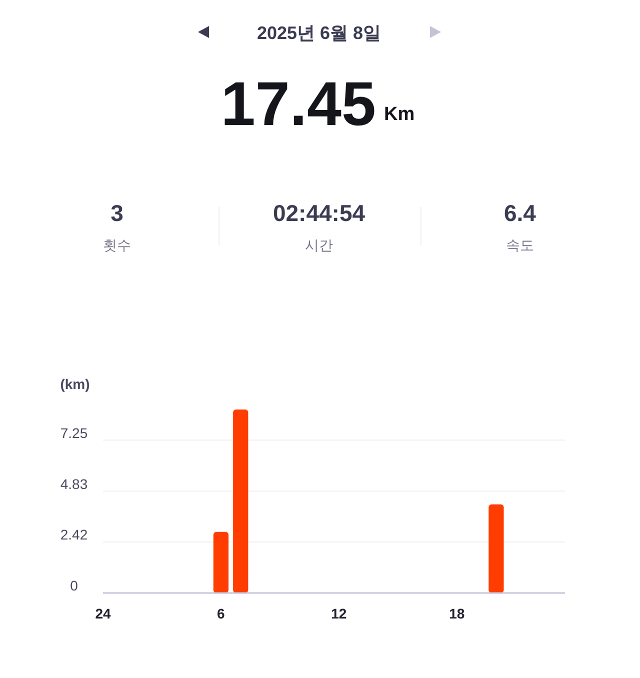 This screenshot has height=678, width=640. I want to click on annotation: 횟수, so click(117, 245).